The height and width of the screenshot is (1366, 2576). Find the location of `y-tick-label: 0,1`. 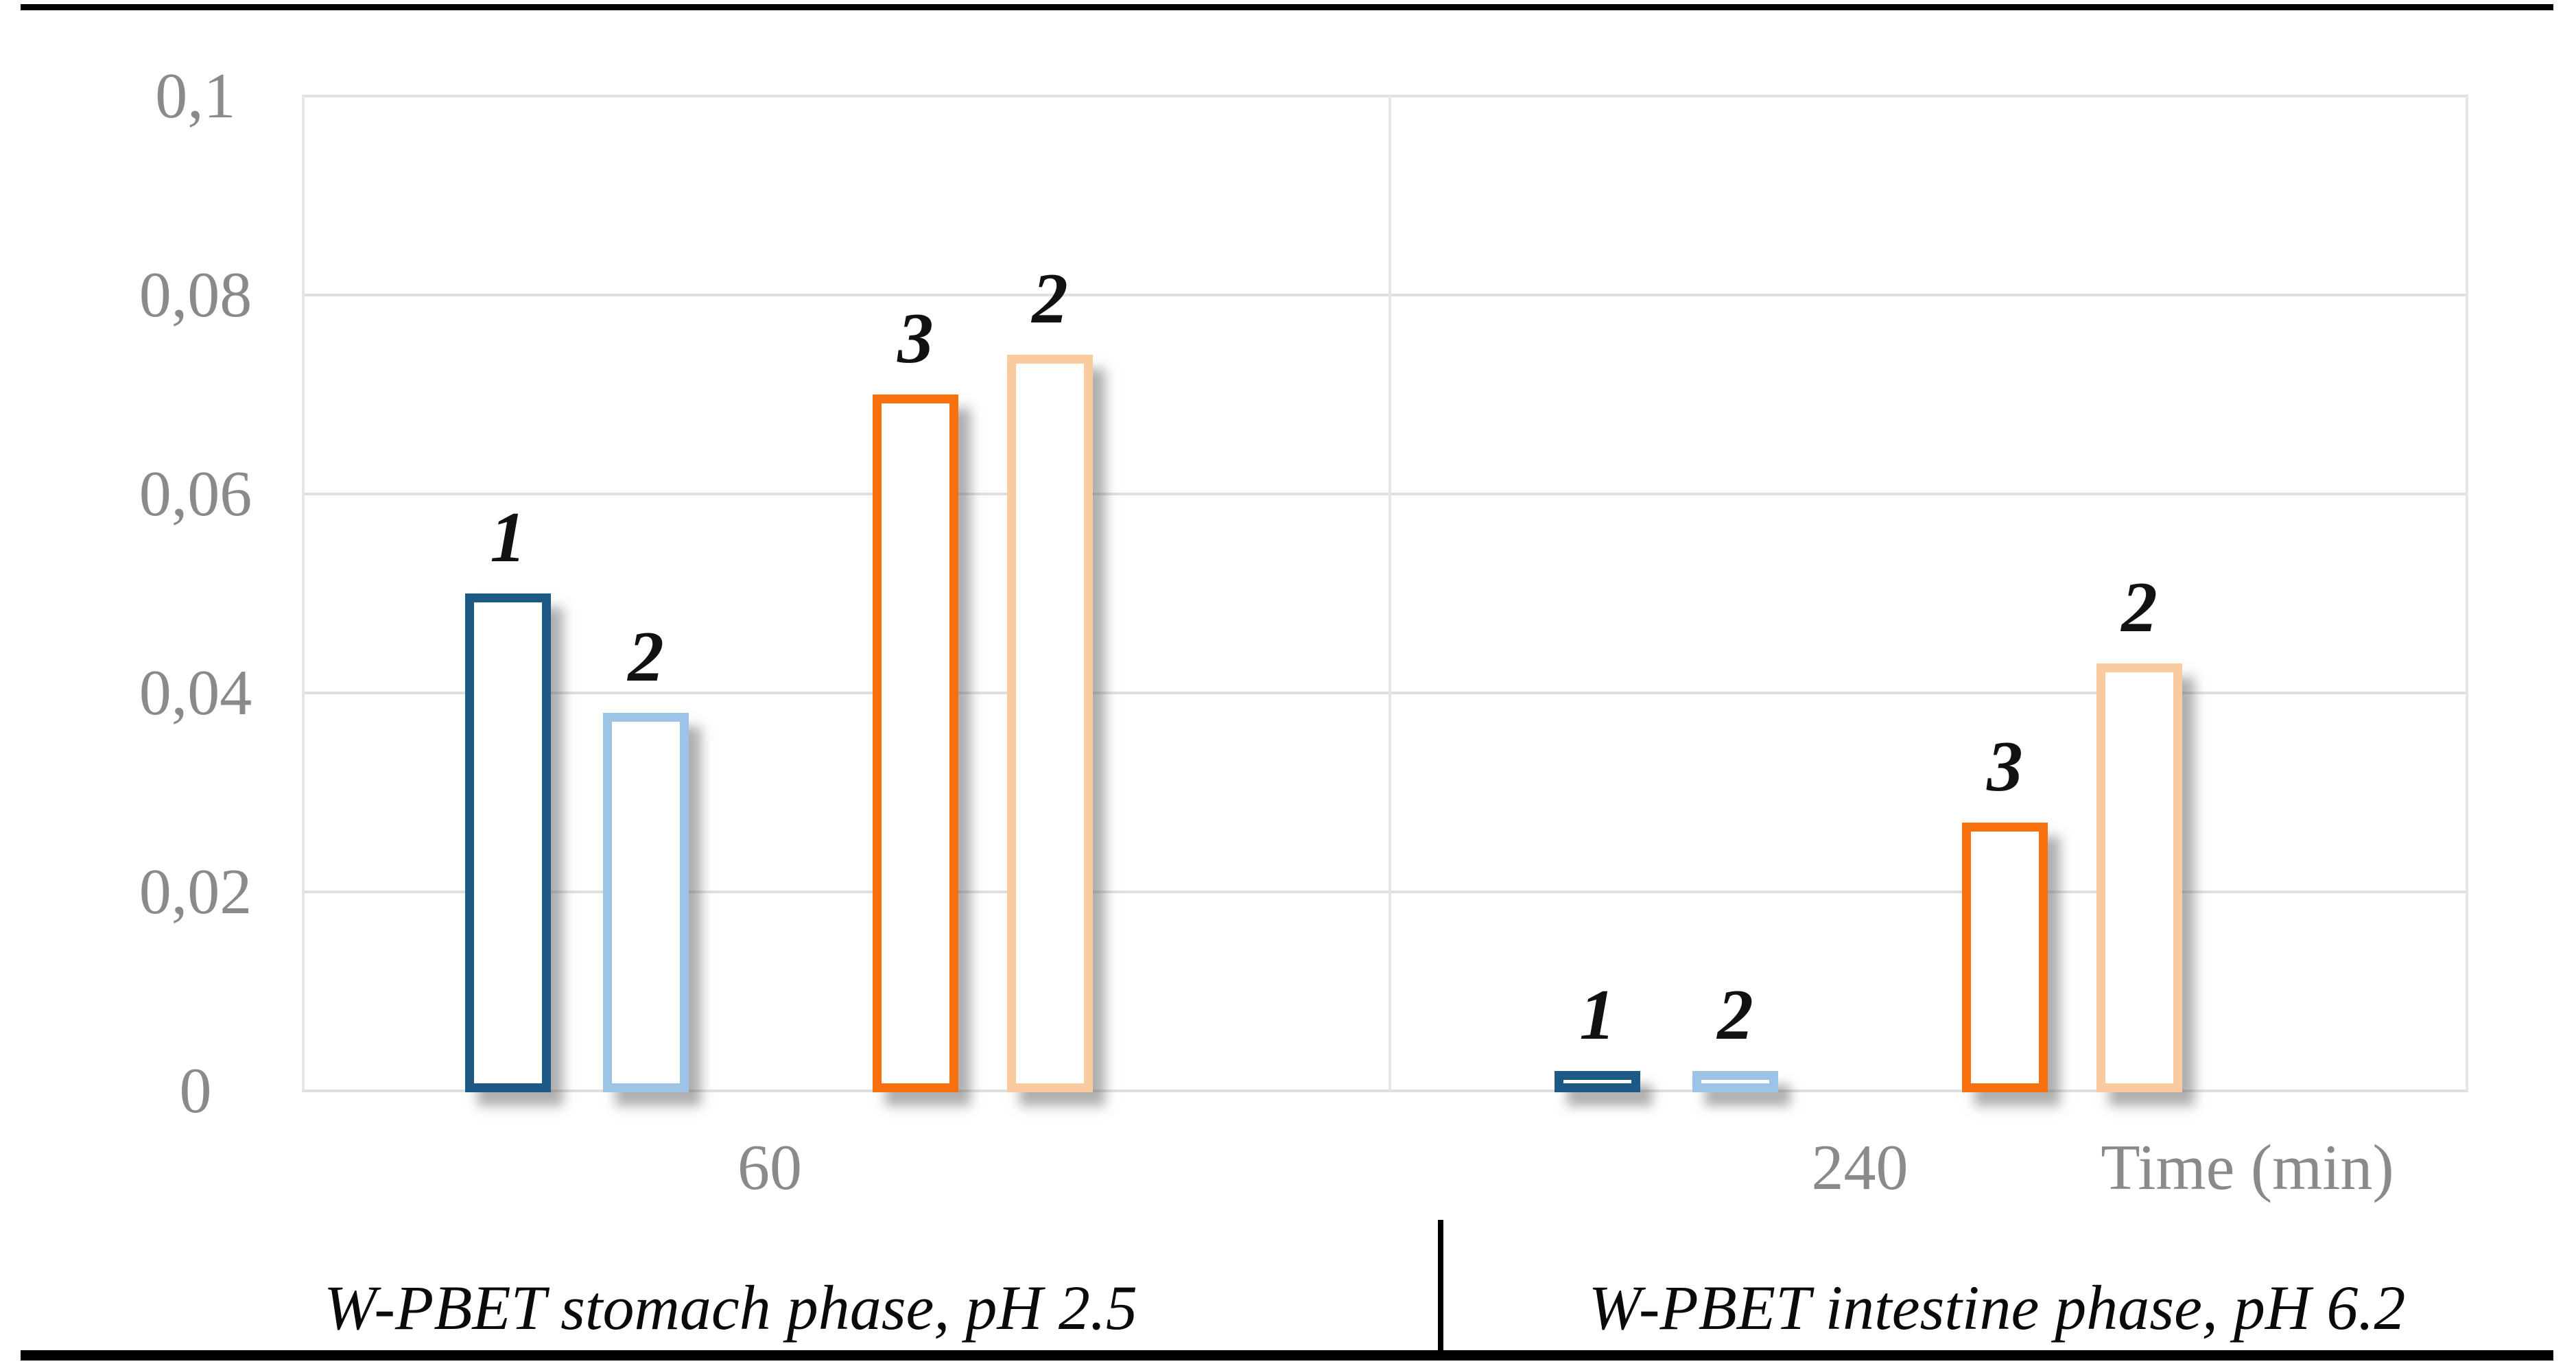

y-tick-label: 0,1 is located at coordinates (195, 96).